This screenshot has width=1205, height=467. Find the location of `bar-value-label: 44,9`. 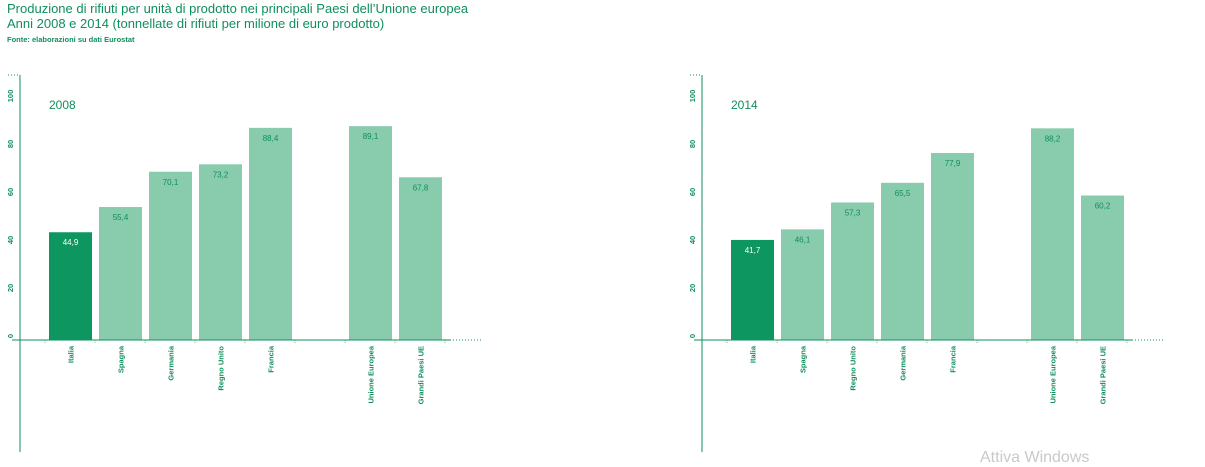

bar-value-label: 44,9 is located at coordinates (71, 242).